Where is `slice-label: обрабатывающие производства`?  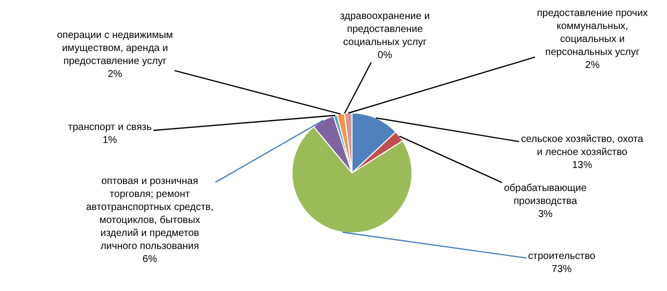 slice-label: обрабатывающие производства is located at coordinates (546, 195).